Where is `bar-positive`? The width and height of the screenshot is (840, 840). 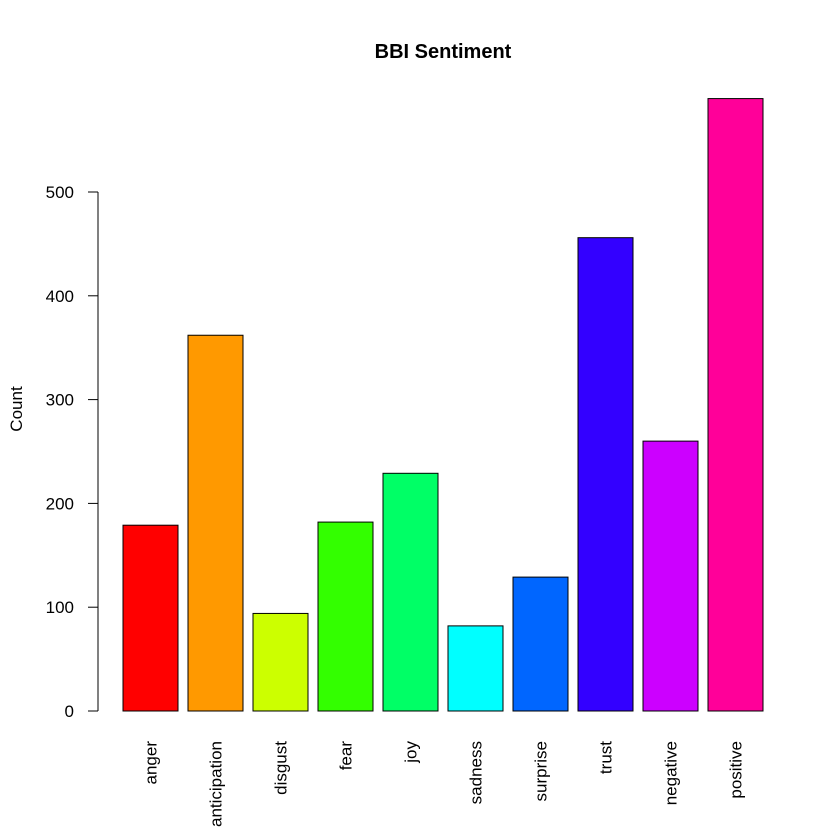
bar-positive is located at coordinates (735, 405).